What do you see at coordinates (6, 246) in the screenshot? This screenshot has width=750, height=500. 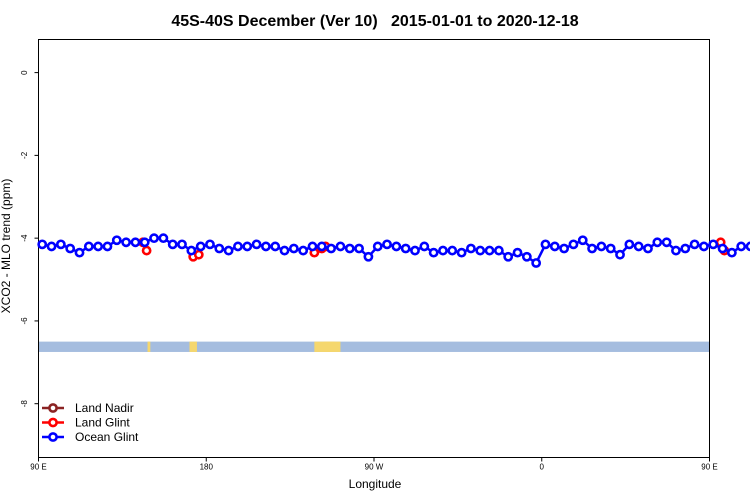 I see `y-axis-label: XCO2 - MLO trend (ppm)` at bounding box center [6, 246].